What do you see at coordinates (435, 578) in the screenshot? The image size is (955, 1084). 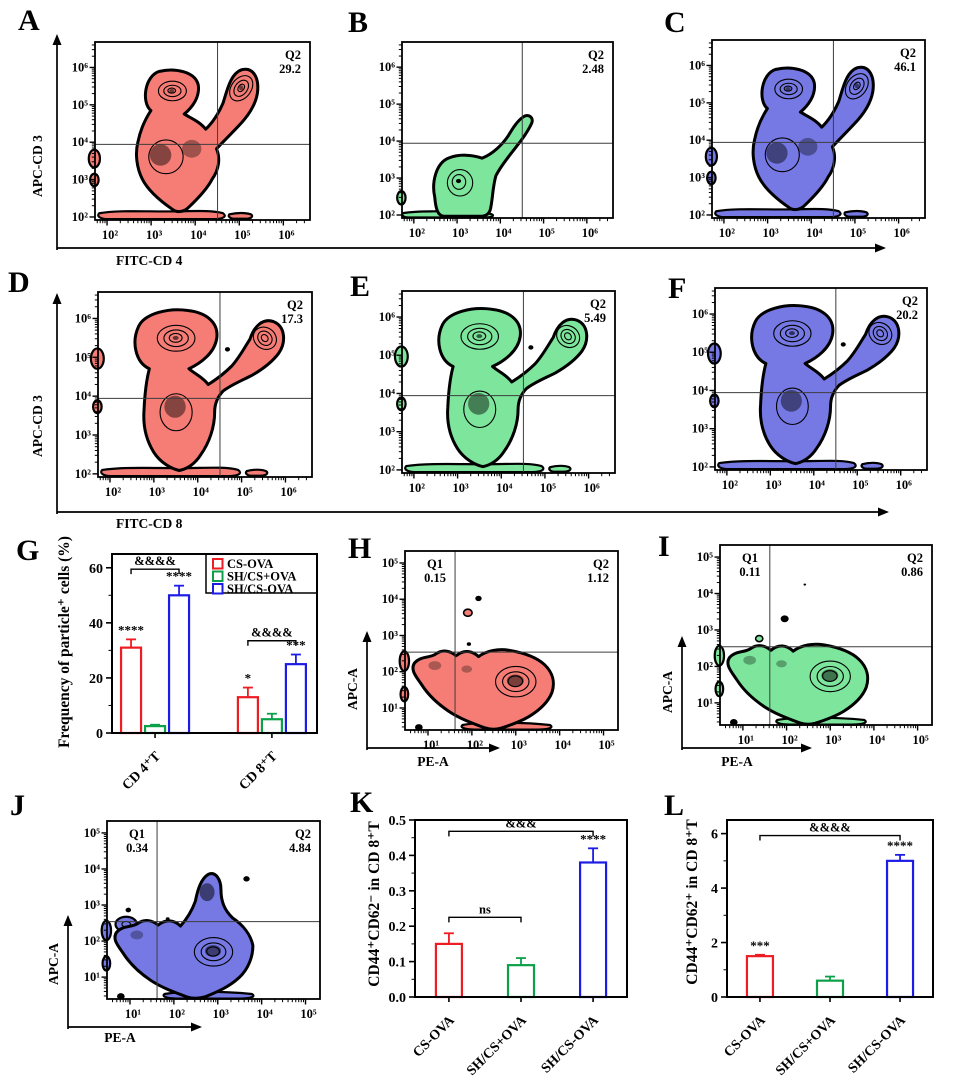 I see `quadrant-value-Q1: 0.15` at bounding box center [435, 578].